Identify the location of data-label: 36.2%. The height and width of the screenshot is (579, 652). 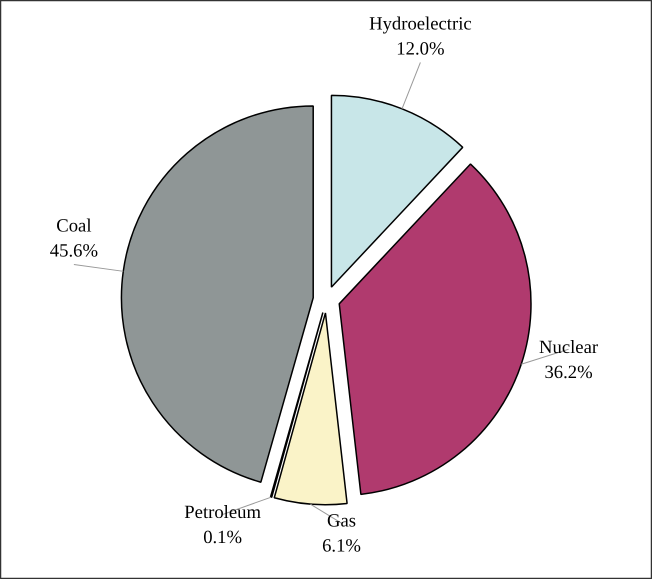
(568, 372).